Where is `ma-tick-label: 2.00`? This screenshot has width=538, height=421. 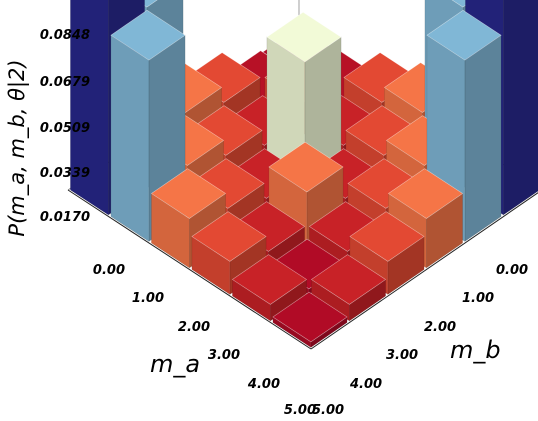 ma-tick-label: 2.00 is located at coordinates (194, 327).